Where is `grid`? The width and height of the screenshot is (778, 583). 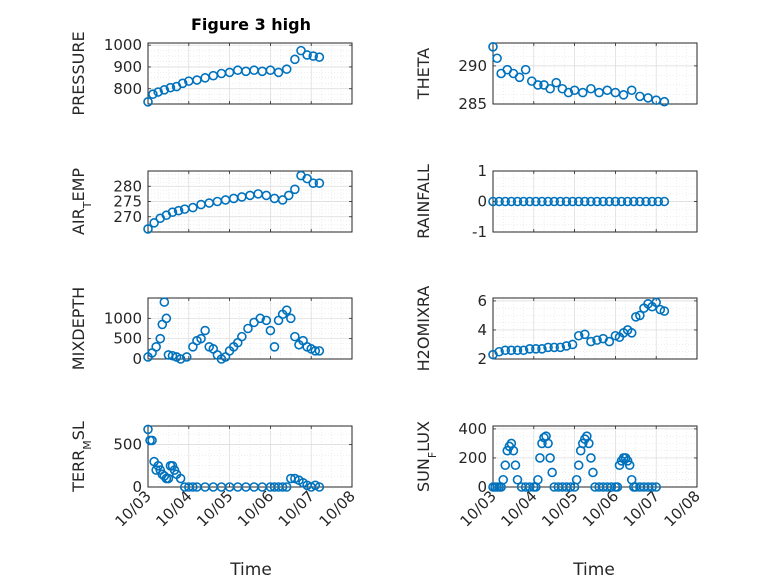
grid is located at coordinates (250, 328).